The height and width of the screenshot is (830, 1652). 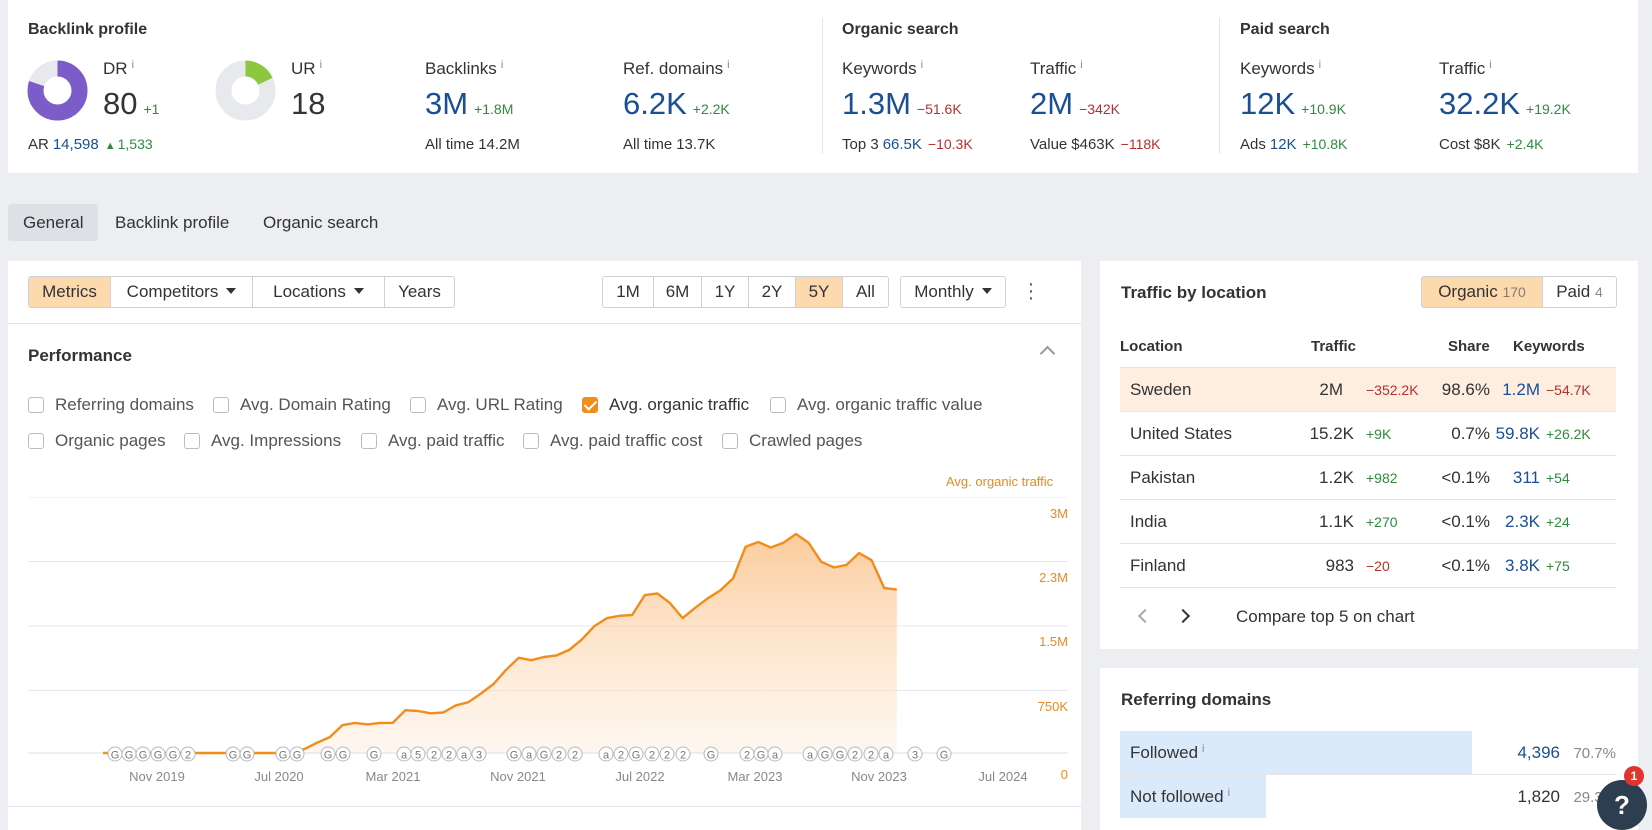 I want to click on checkbox-avg-url-rating: Avg. URL Rating, so click(x=486, y=405).